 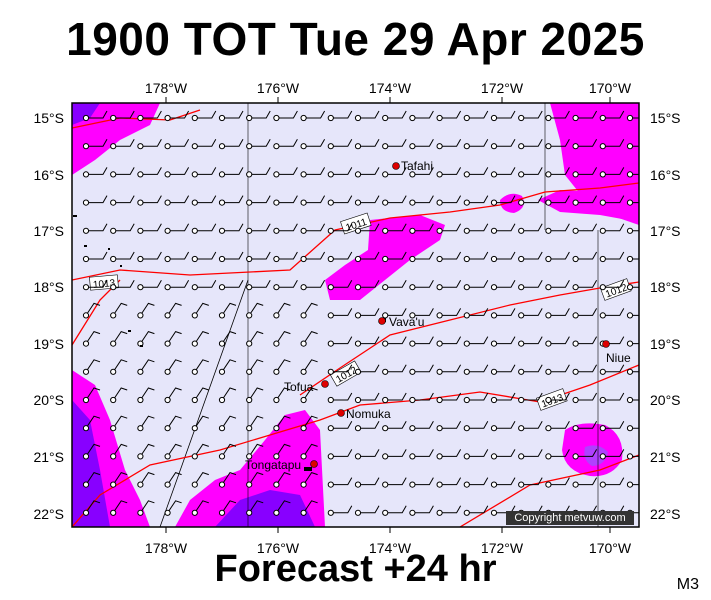 What do you see at coordinates (355, 39) in the screenshot?
I see `chart-title: 1900 TOT Tue 29 Apr 2025` at bounding box center [355, 39].